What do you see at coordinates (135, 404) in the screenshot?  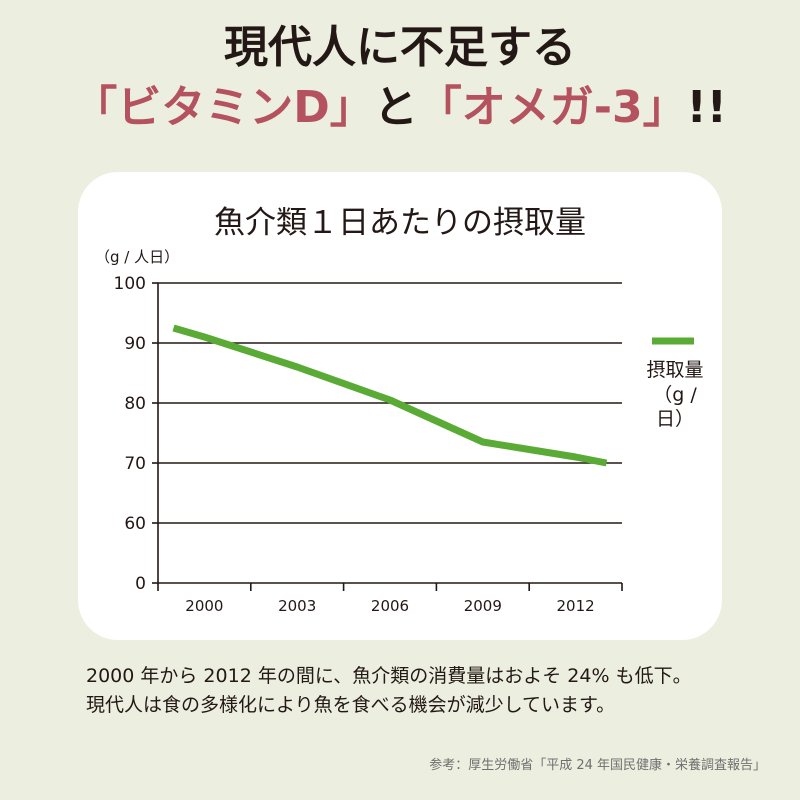 I see `y-tick-label: 80` at bounding box center [135, 404].